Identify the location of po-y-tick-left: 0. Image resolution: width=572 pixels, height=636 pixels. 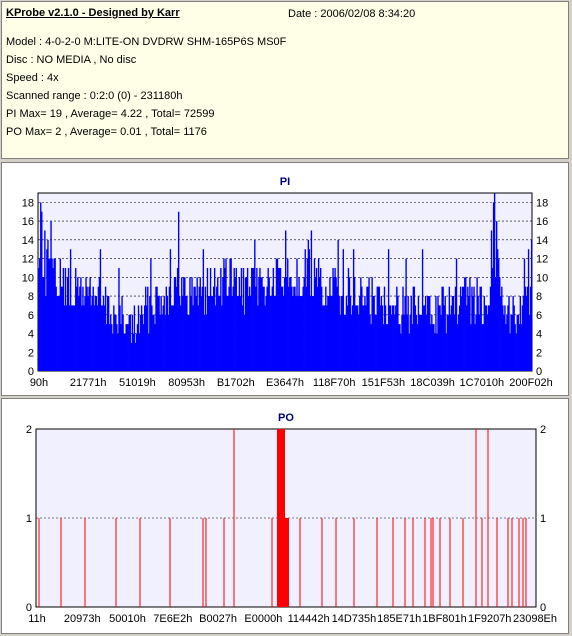
(29, 608).